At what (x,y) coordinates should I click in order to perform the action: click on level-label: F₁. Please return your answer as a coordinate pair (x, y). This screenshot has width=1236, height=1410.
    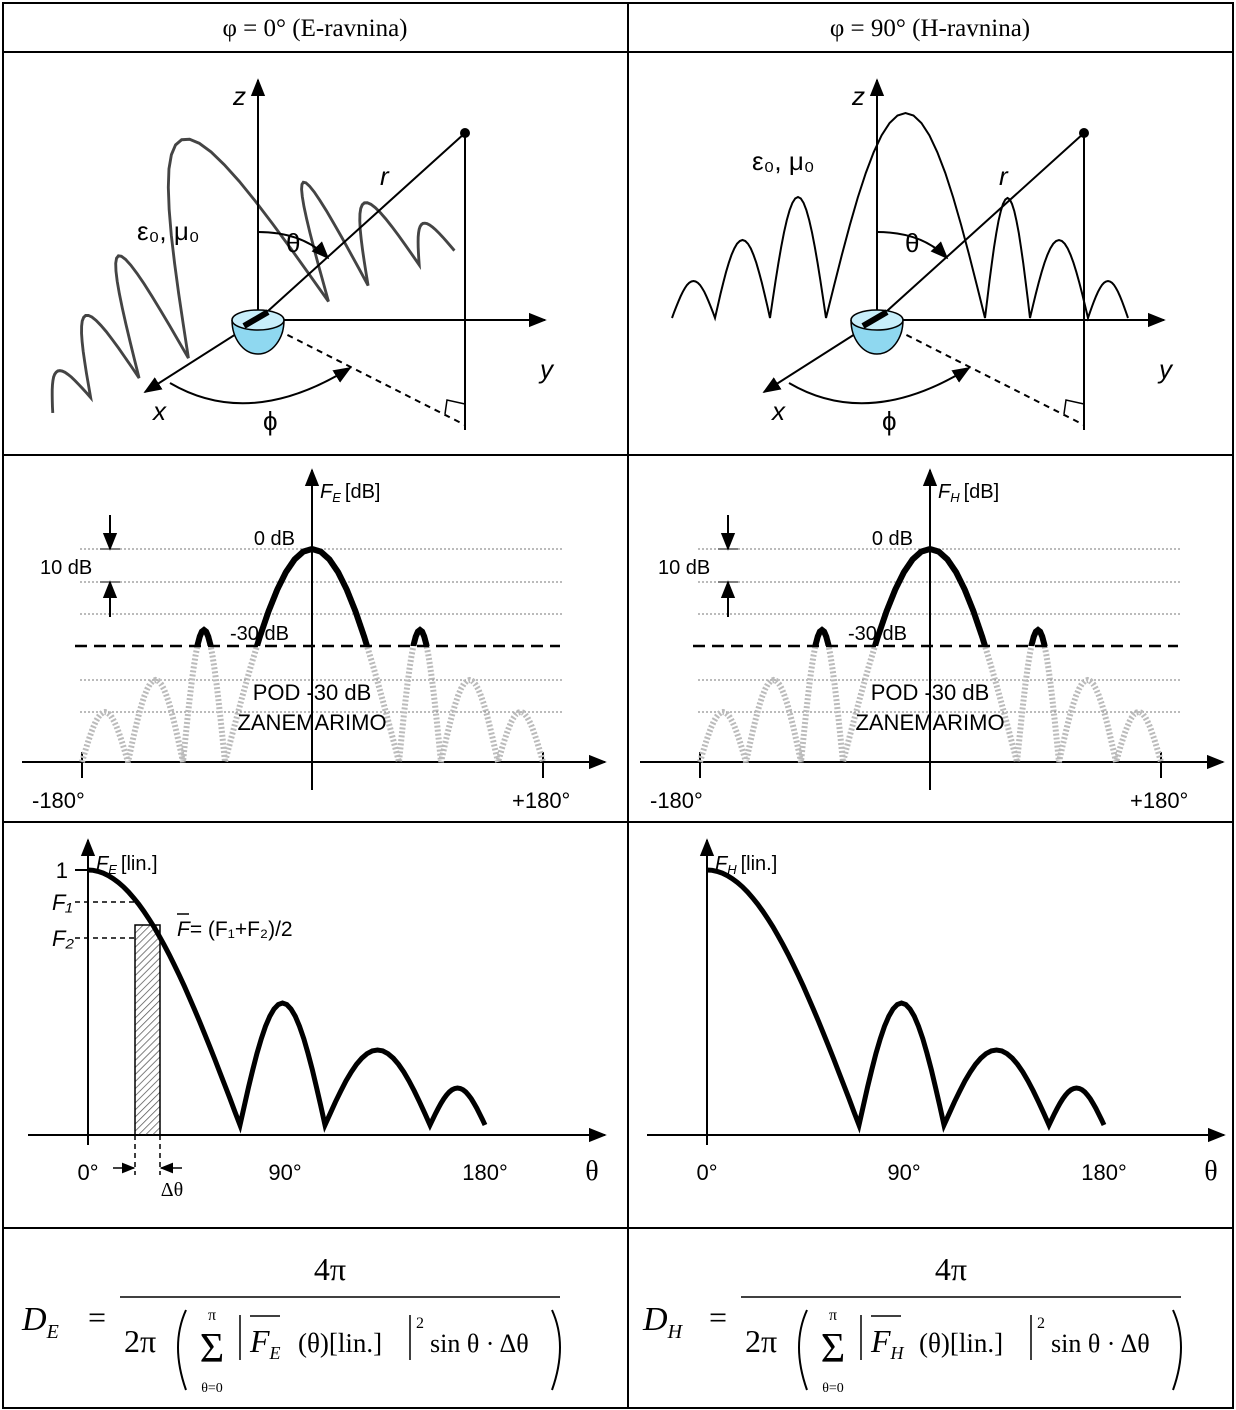
    Looking at the image, I should click on (62, 902).